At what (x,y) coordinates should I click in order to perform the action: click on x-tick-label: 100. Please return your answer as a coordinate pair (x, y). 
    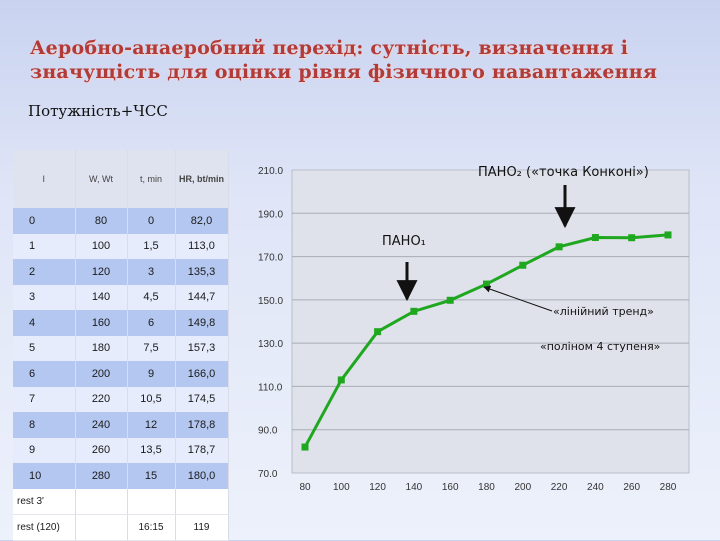
    Looking at the image, I should click on (341, 487).